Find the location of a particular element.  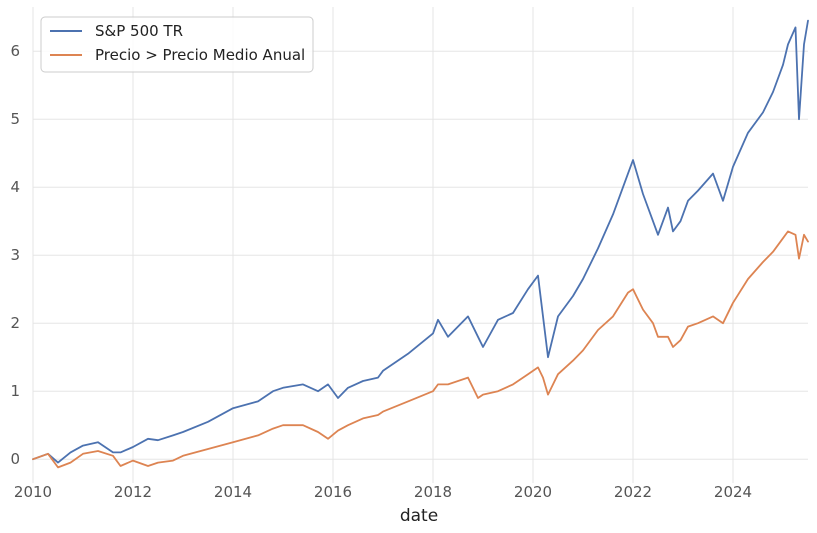

y-tick-label: 1 is located at coordinates (15, 391).